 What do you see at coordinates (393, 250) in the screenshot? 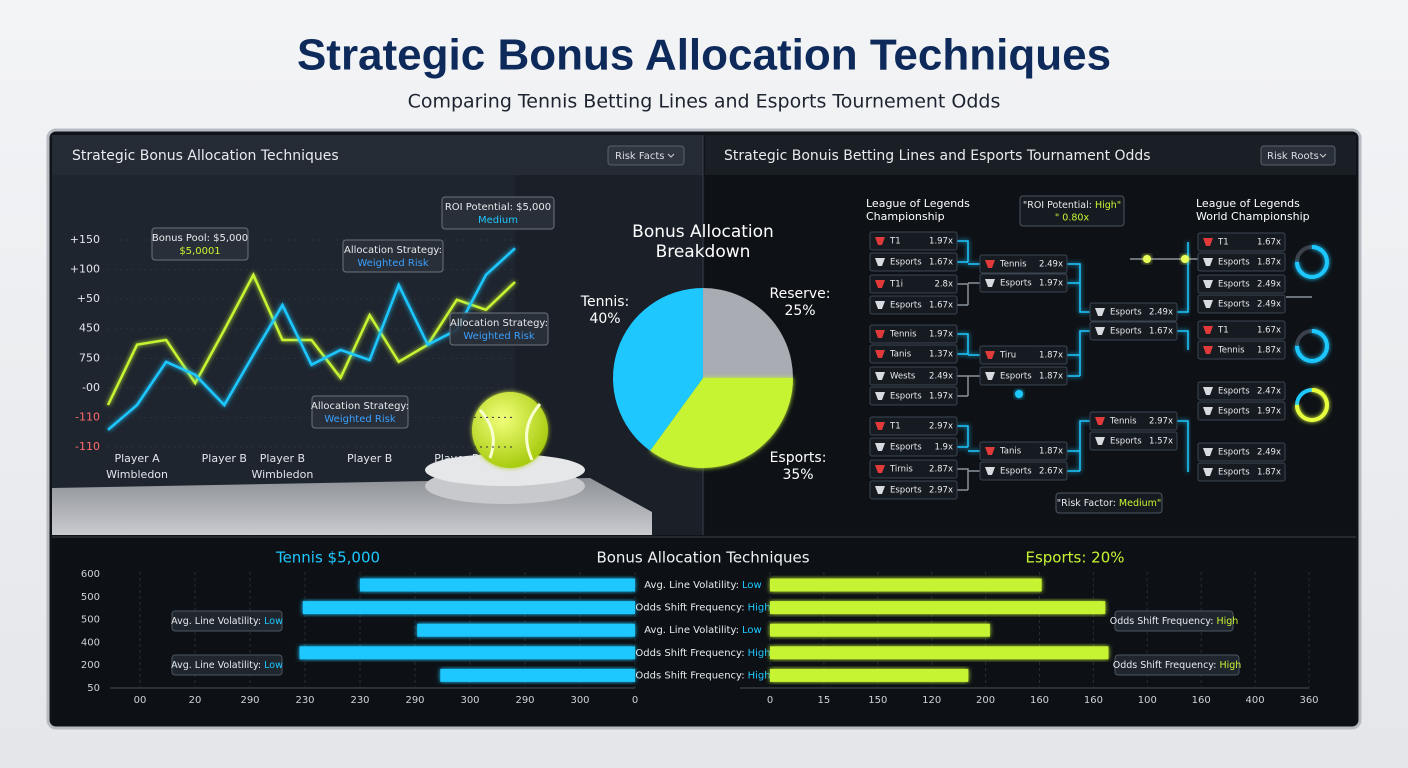
I see `callout-text: Allocation Strategy:` at bounding box center [393, 250].